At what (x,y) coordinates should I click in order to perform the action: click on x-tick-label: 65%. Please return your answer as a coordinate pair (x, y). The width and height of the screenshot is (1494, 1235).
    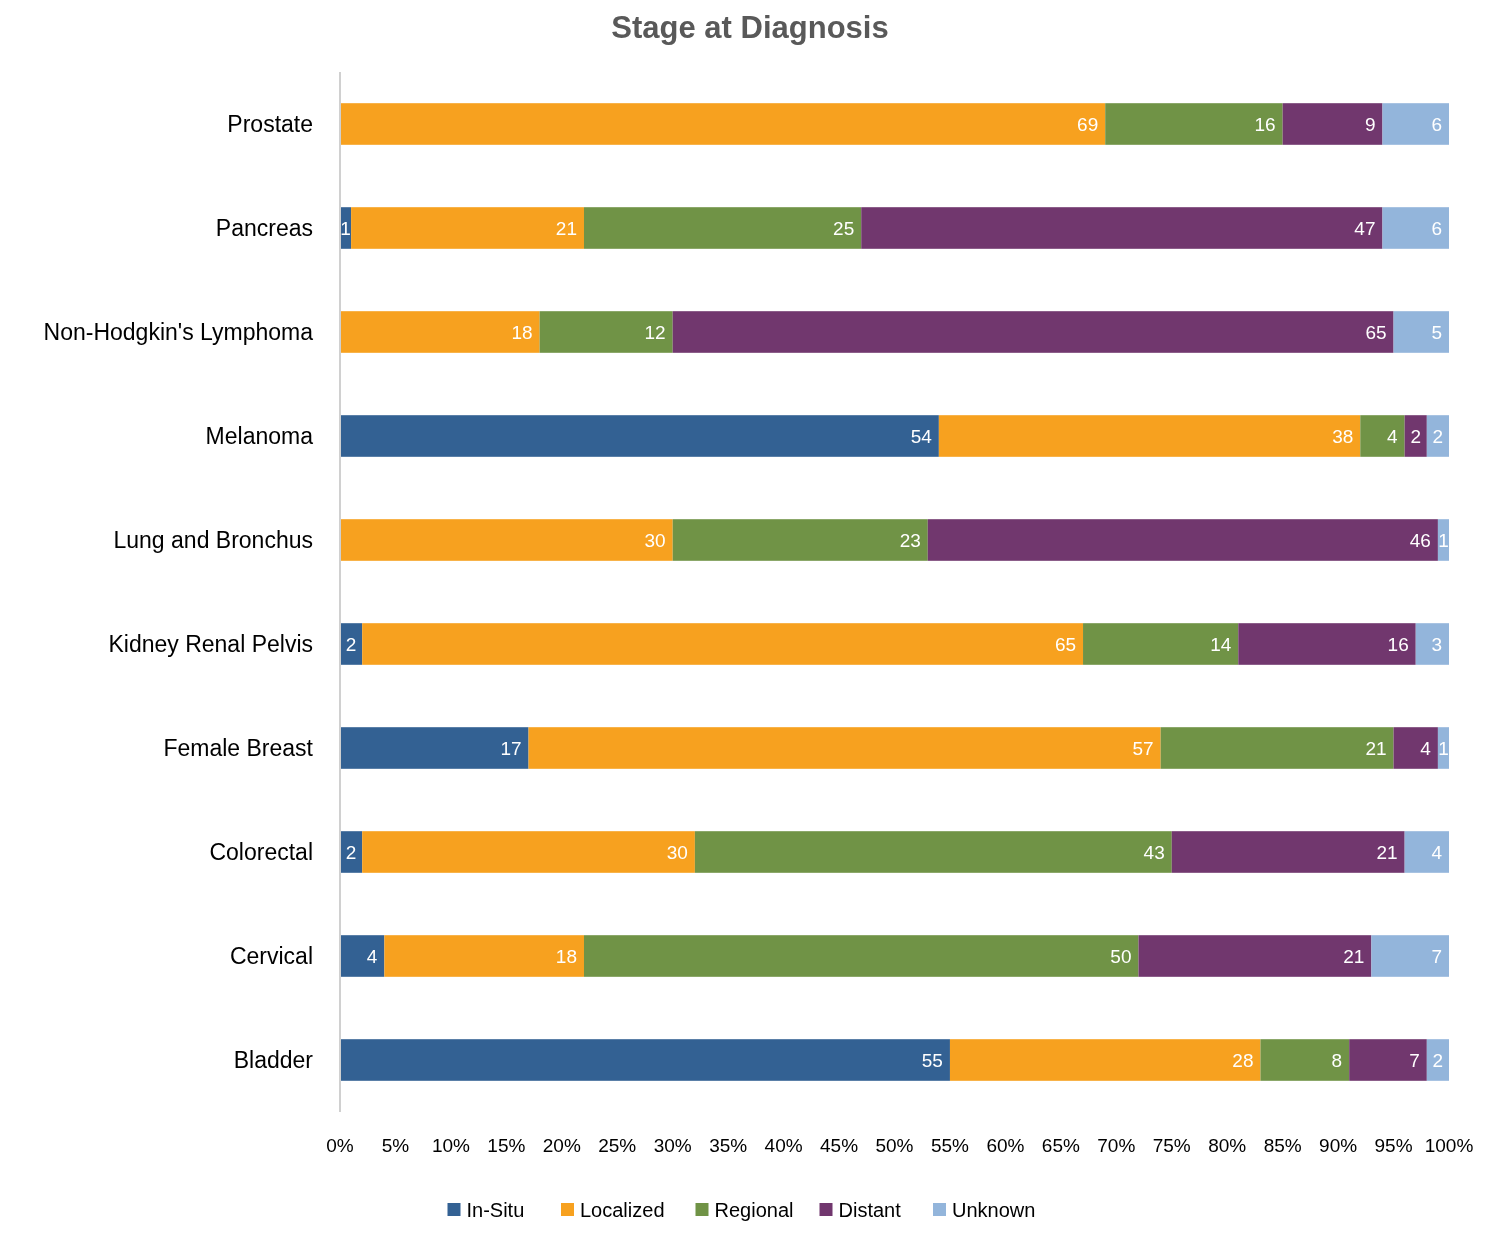
    Looking at the image, I should click on (1060, 1145).